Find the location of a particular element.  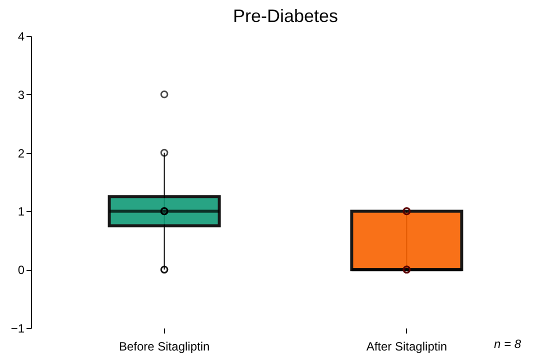

chart-title: Pre-Diabetes is located at coordinates (285, 16).